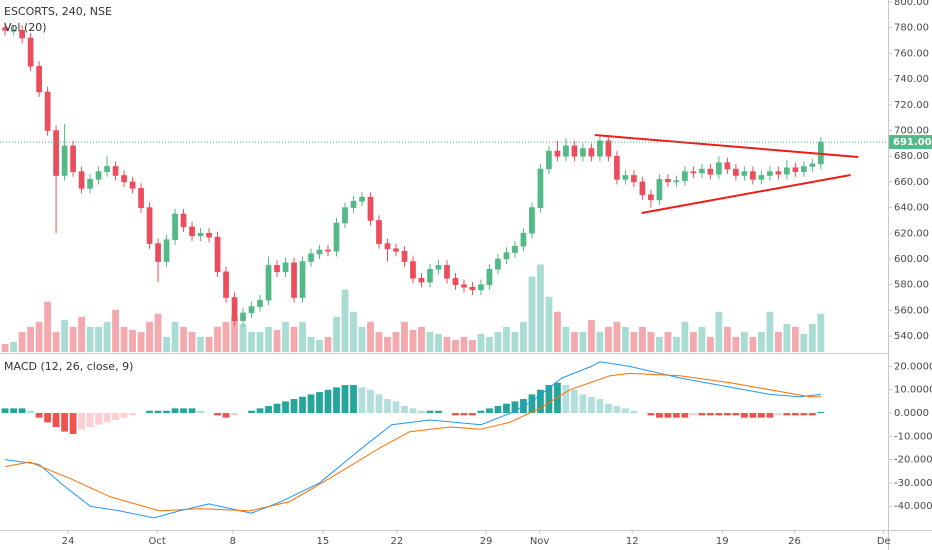  Describe the element at coordinates (911, 28) in the screenshot. I see `y-tick-label: 780.00` at that location.